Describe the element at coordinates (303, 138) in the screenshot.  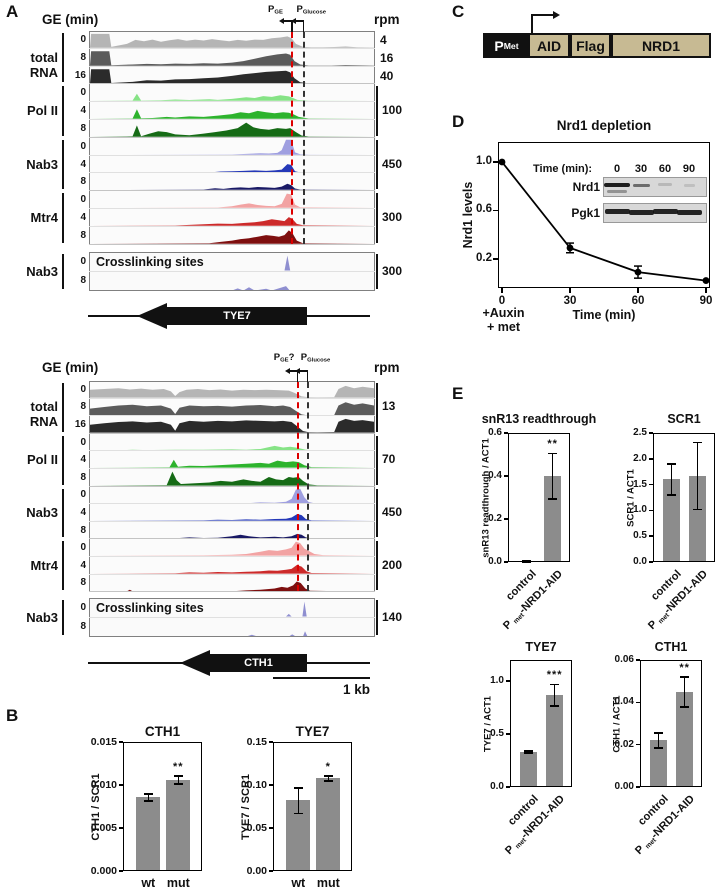
I see `promoter-dashed-line` at that location.